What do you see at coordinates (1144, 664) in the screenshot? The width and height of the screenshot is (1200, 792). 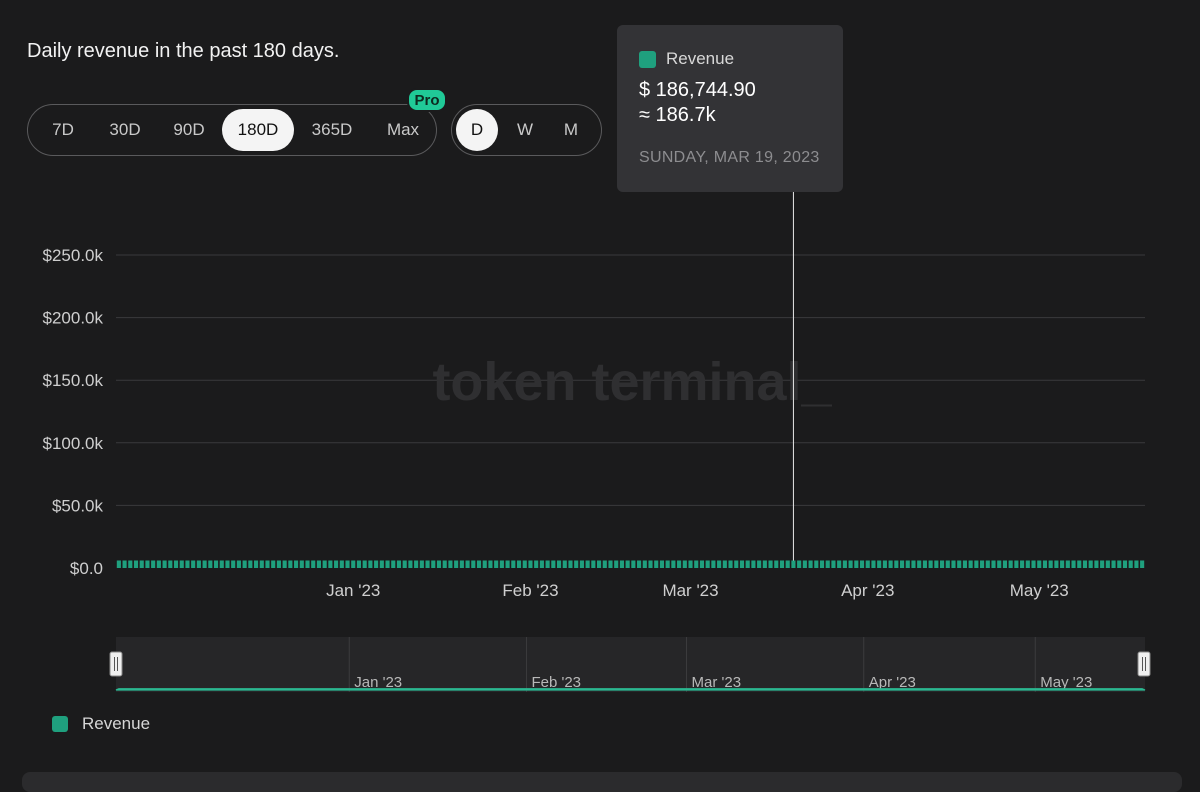 I see `navigator-right-handle` at bounding box center [1144, 664].